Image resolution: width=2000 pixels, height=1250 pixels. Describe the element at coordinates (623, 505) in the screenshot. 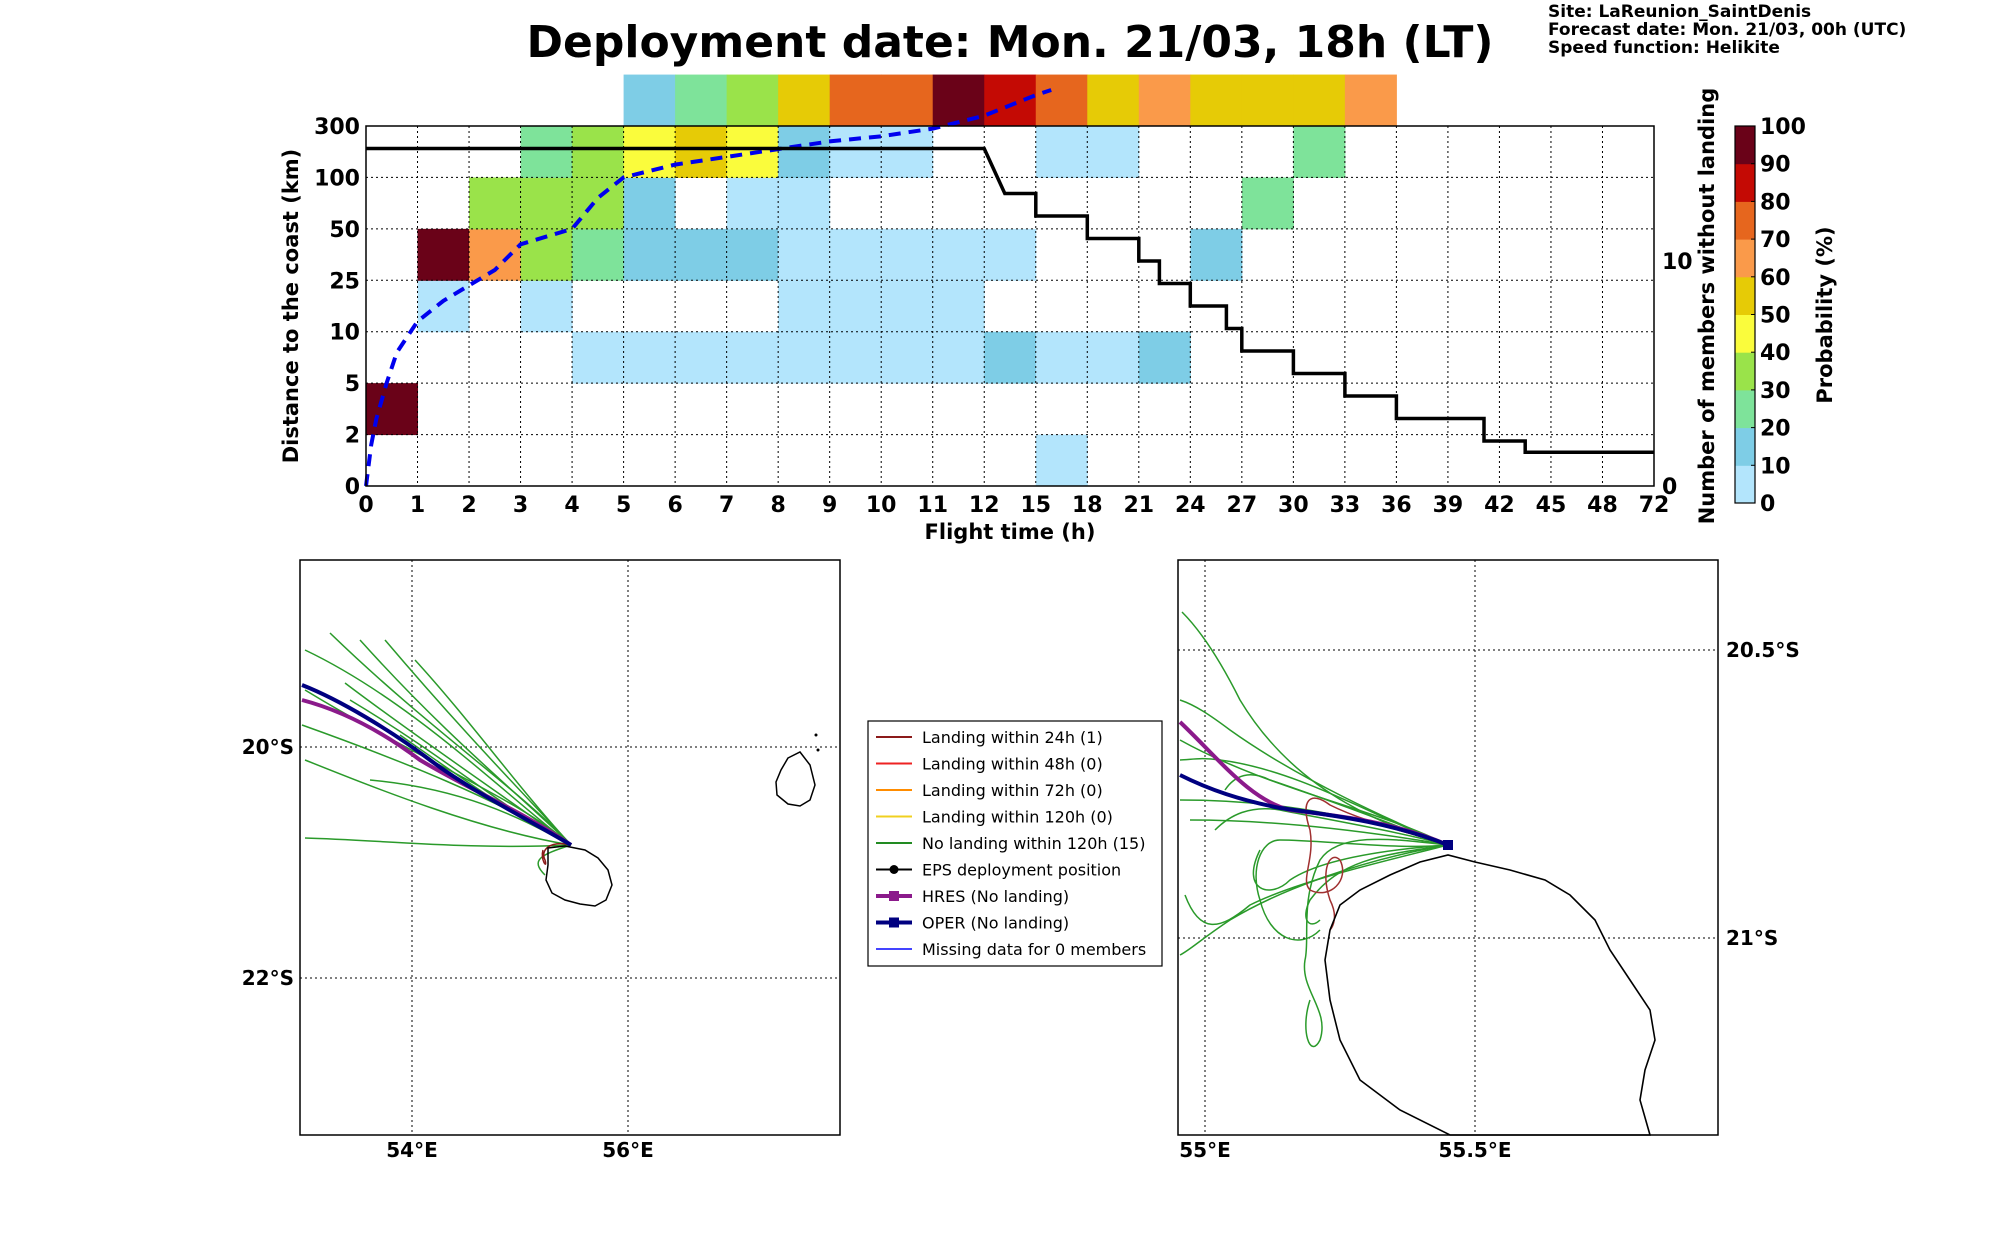

I see `heatmap-x-tick-label: 5` at that location.